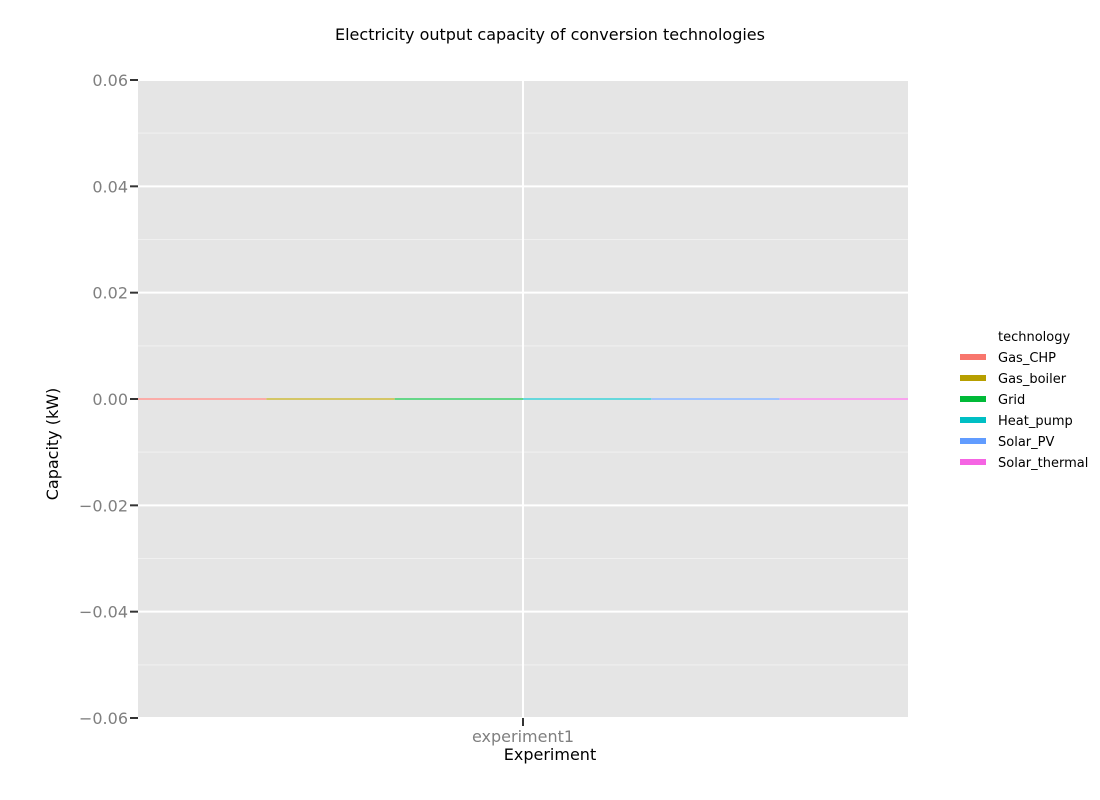  Describe the element at coordinates (1034, 337) in the screenshot. I see `legend-title: technology` at that location.